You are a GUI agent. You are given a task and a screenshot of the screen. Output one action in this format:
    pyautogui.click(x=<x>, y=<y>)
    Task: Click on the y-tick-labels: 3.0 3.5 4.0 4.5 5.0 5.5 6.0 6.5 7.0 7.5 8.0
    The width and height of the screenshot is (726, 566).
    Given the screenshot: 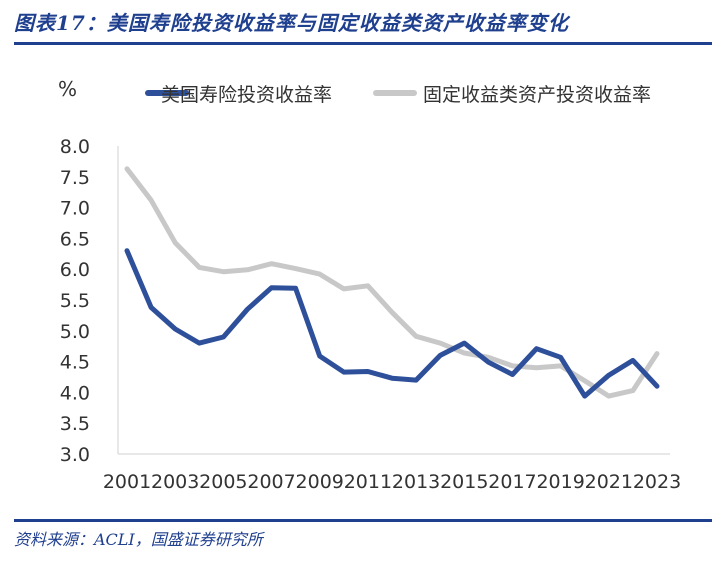 What is the action you would take?
    pyautogui.click(x=75, y=301)
    